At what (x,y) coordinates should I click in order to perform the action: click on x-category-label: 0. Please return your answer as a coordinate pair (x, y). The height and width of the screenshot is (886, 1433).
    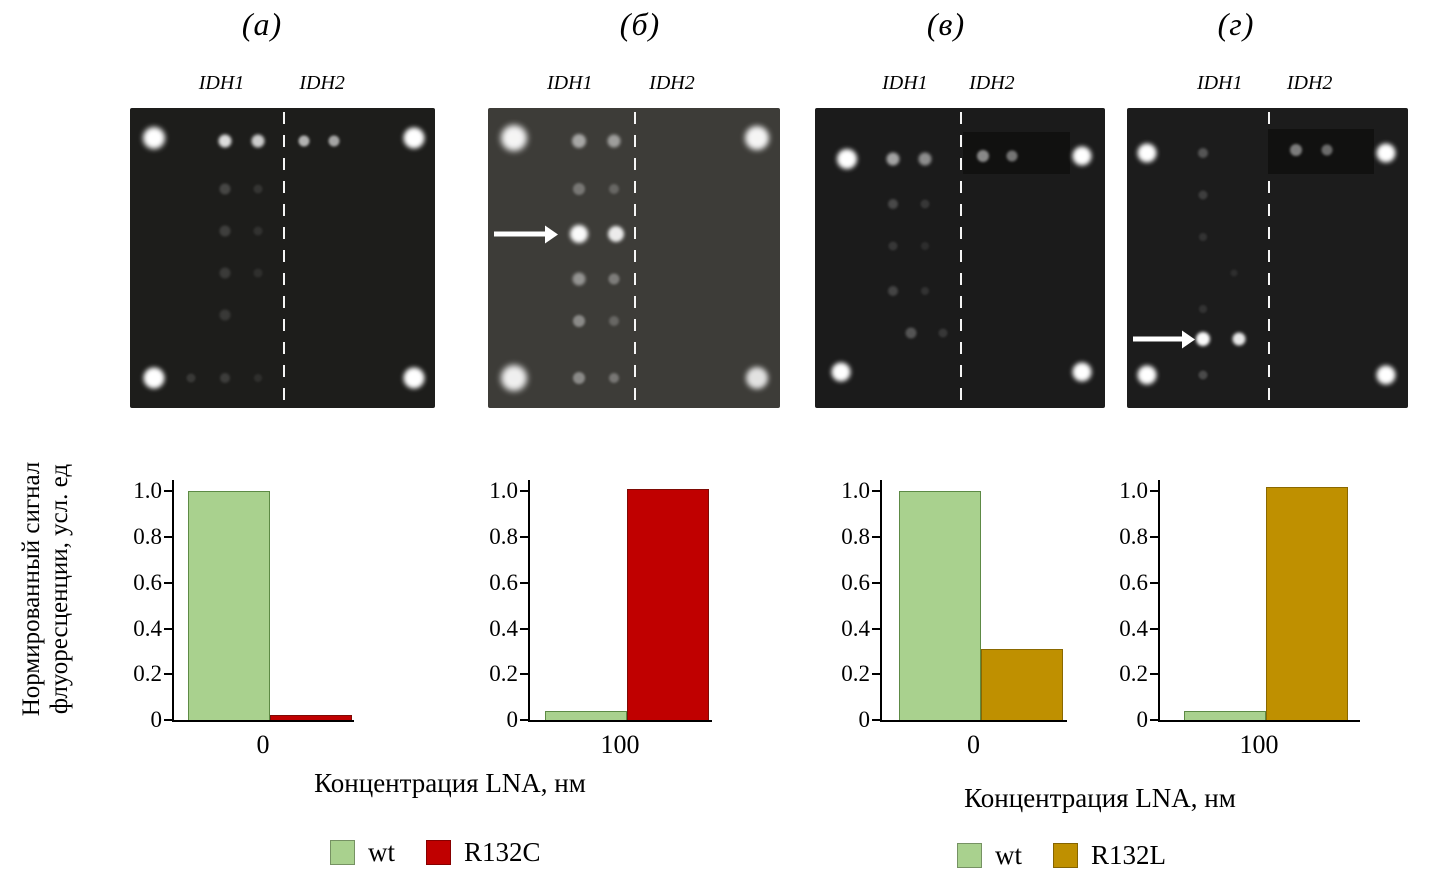
    Looking at the image, I should click on (263, 744).